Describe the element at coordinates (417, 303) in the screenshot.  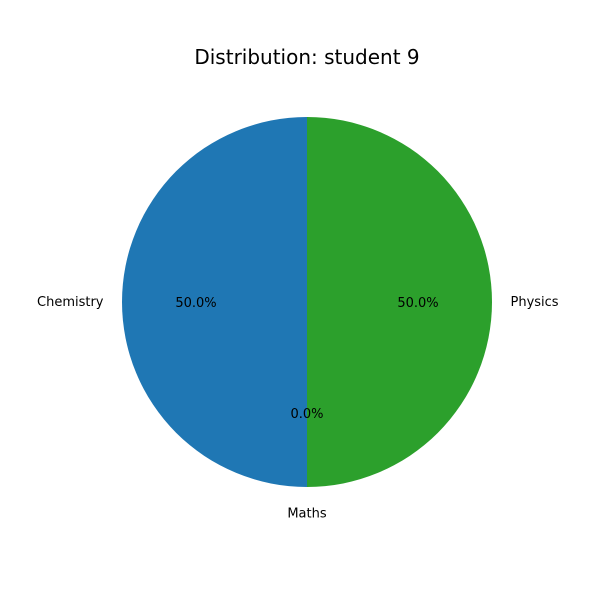
I see `slice-percent-physics: 50.0%` at that location.